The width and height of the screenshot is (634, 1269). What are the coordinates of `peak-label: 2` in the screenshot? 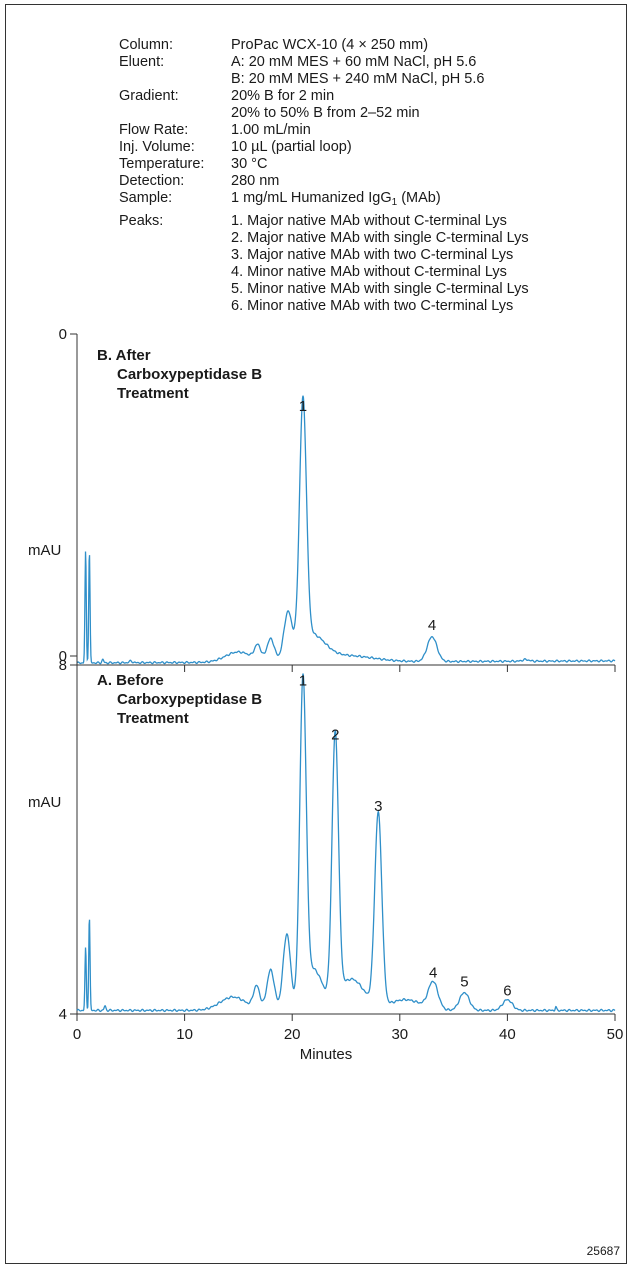 It's located at (335, 734).